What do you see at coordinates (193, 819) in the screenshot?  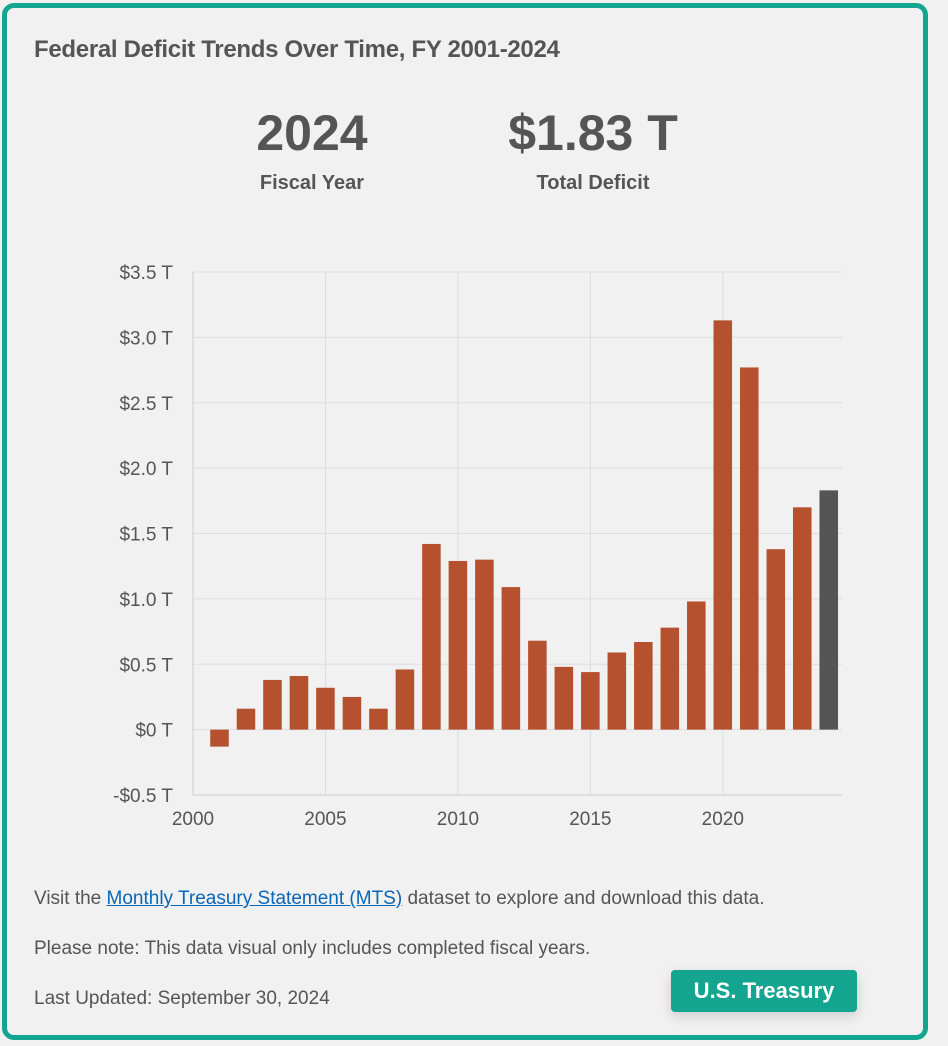 I see `x-tick-label: 2000` at bounding box center [193, 819].